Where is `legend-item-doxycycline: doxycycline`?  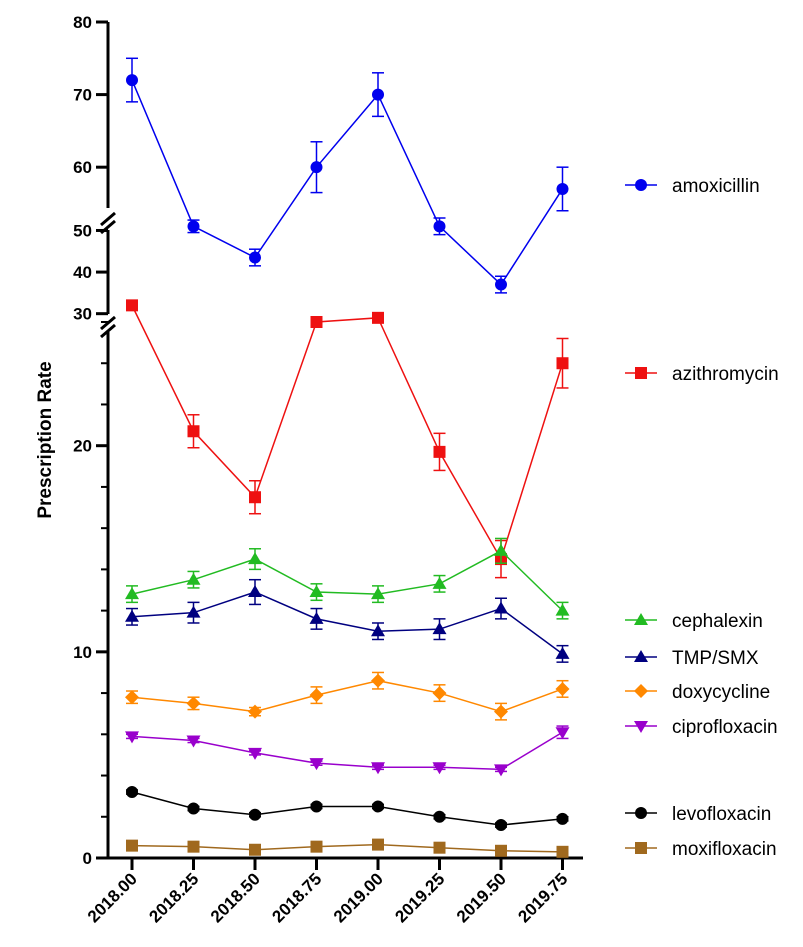 legend-item-doxycycline: doxycycline is located at coordinates (697, 692).